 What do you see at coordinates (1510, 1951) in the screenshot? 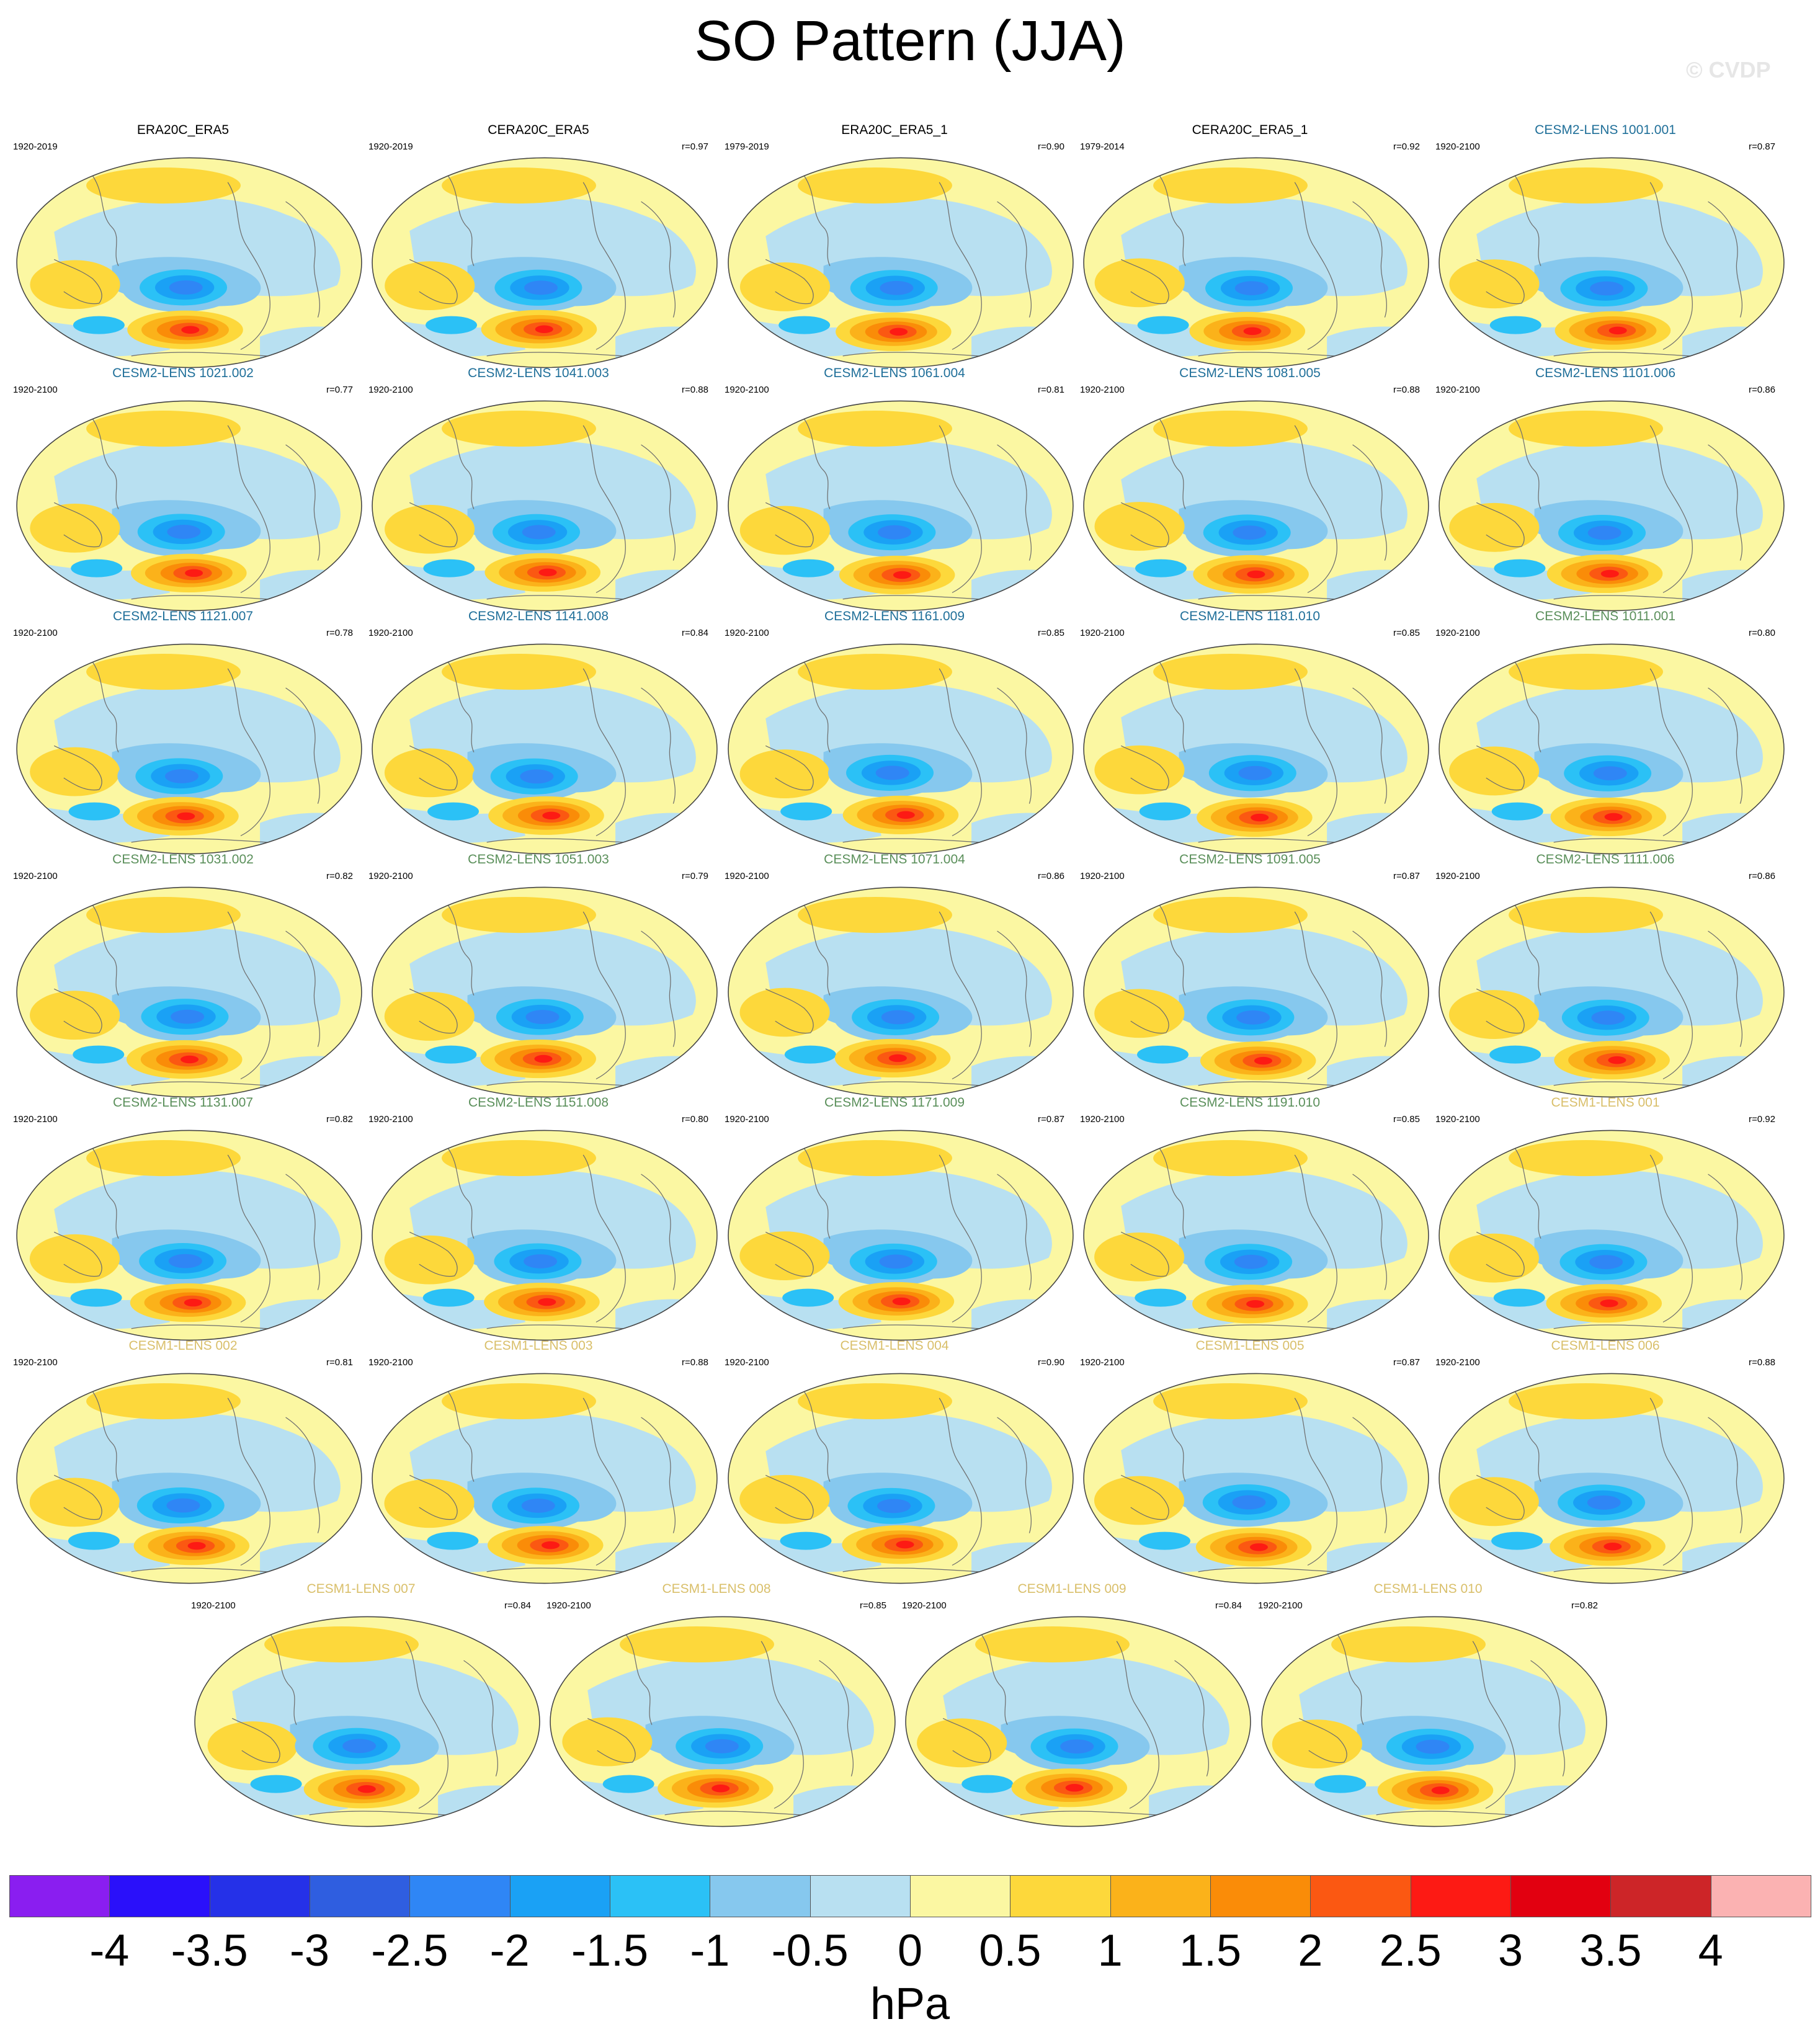
I see `colorbar-tick-label: 3` at bounding box center [1510, 1951].